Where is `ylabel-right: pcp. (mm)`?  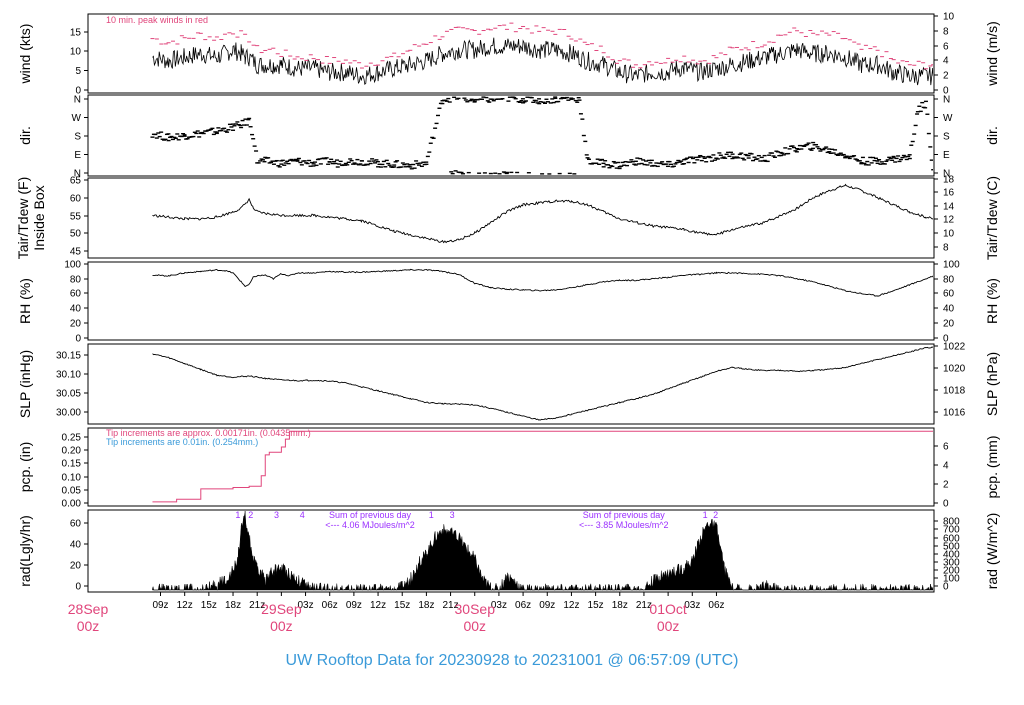
ylabel-right: pcp. (mm) is located at coordinates (992, 467).